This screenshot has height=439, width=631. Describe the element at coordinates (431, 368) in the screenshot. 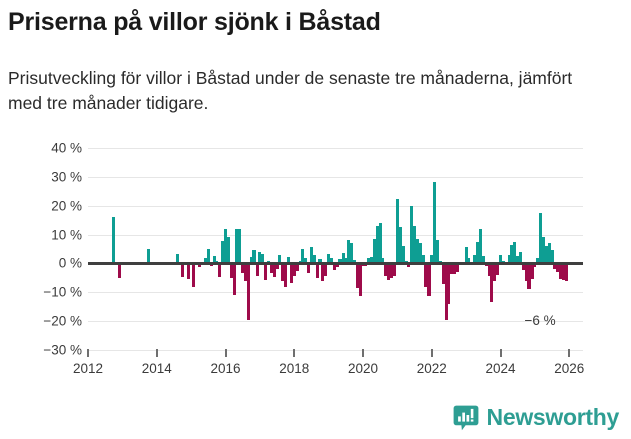

I see `x-tick-label: 2022` at that location.